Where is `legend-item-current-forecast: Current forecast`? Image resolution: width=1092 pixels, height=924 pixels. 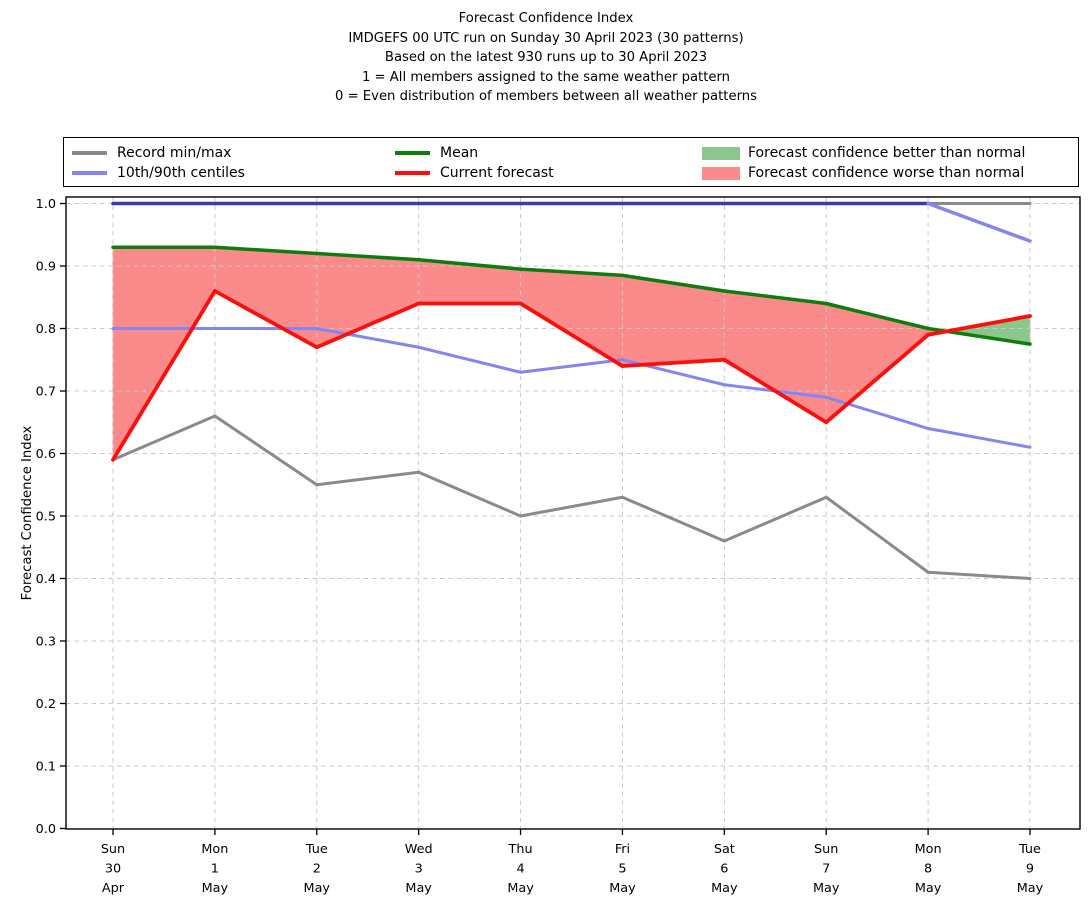 legend-item-current-forecast: Current forecast is located at coordinates (474, 173).